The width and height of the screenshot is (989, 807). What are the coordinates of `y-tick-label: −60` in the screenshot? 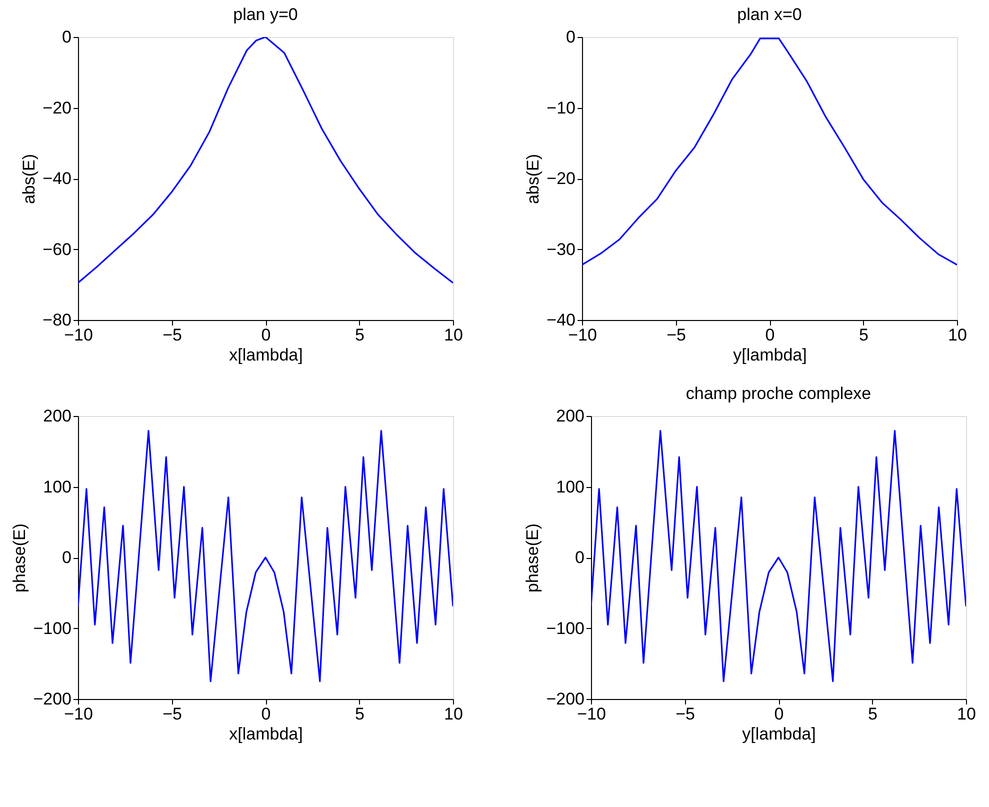 It's located at (57, 249).